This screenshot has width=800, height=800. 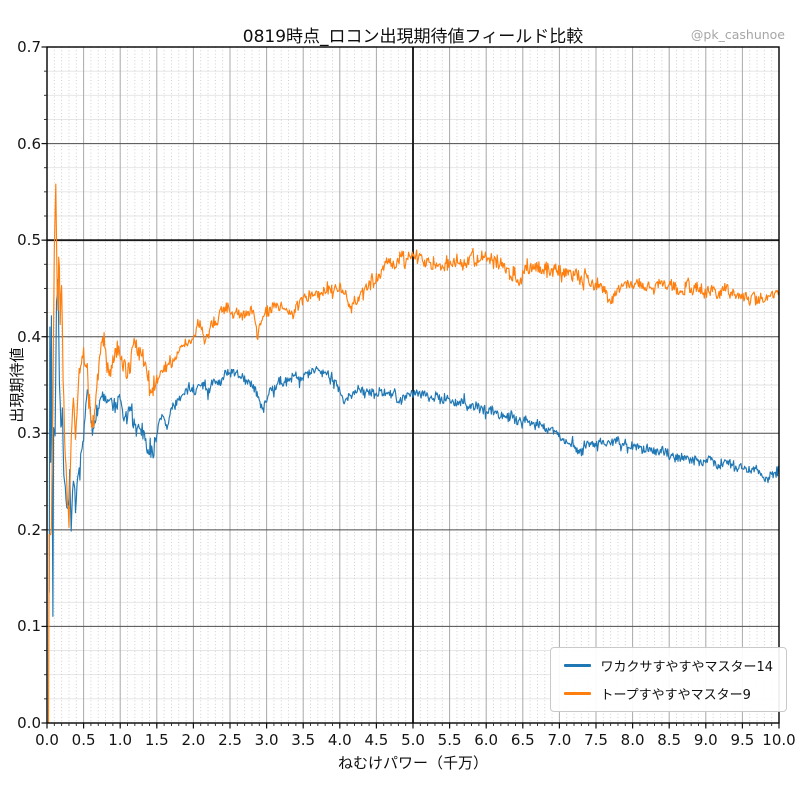 What do you see at coordinates (29, 529) in the screenshot?
I see `y-tick-label: 0.2` at bounding box center [29, 529].